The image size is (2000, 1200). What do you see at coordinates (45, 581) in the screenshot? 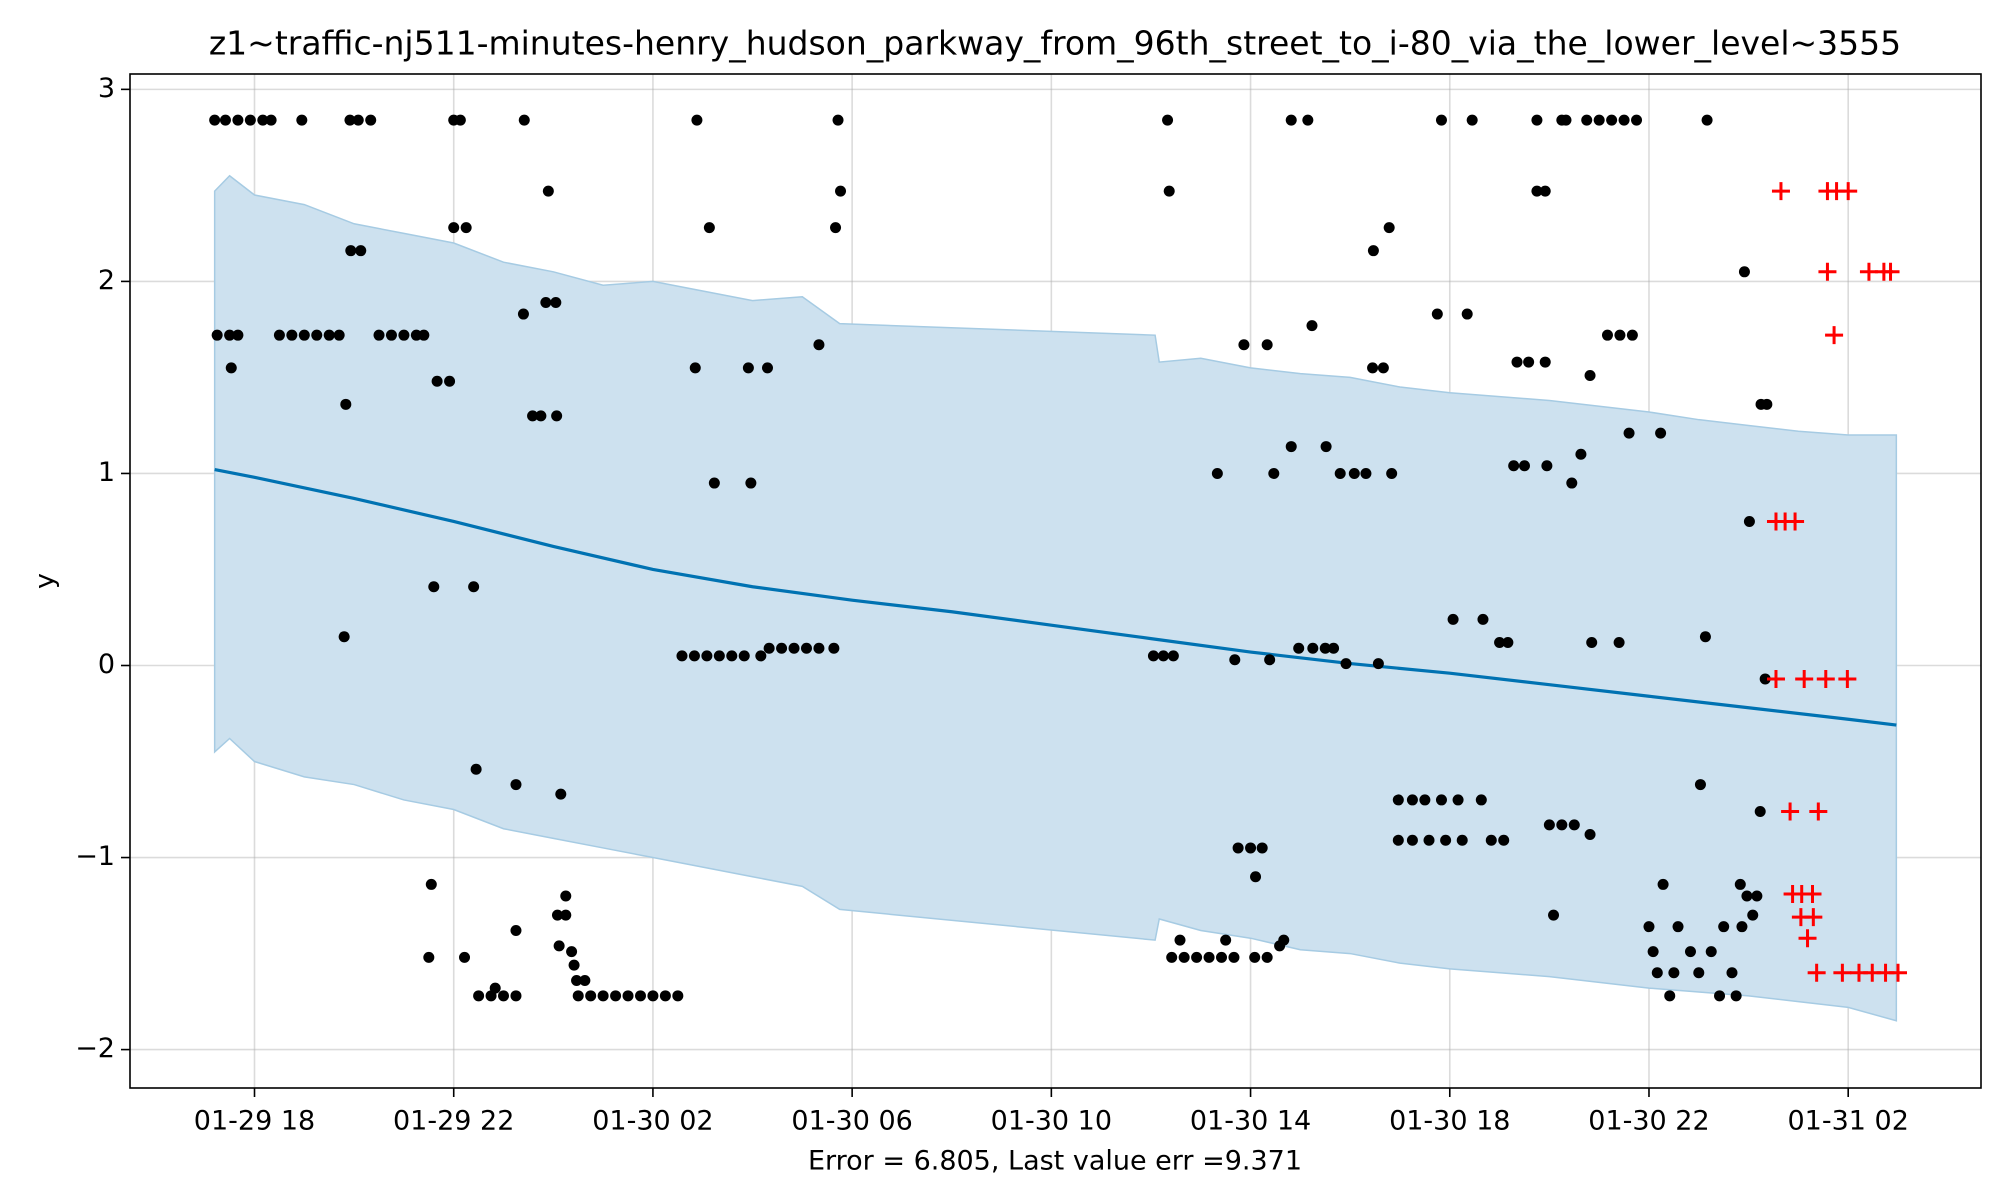
I see `y-axis-label: y` at bounding box center [45, 581].